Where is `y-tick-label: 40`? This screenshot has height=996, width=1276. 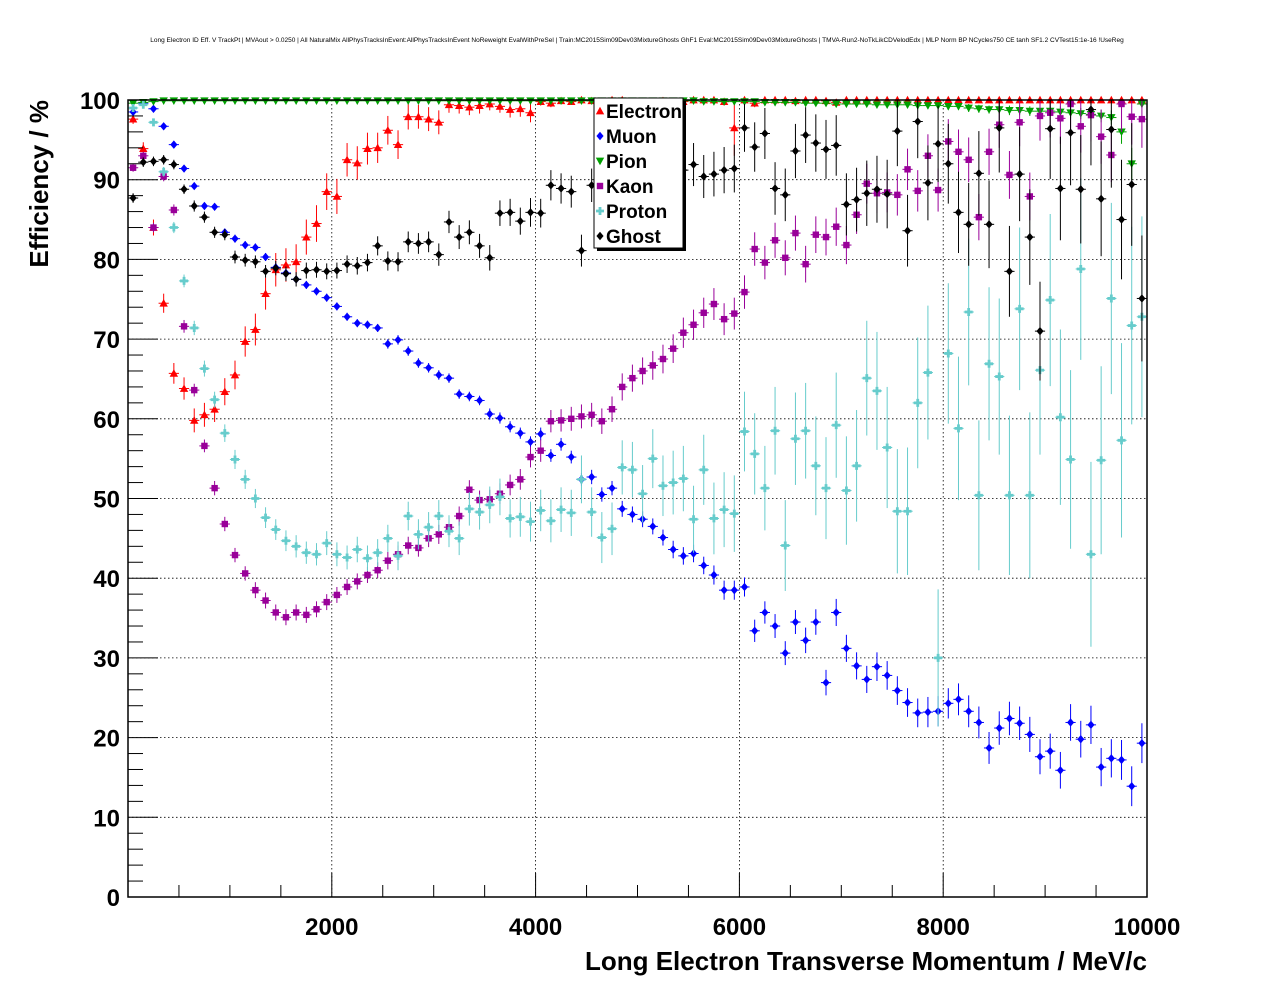
y-tick-label: 40 is located at coordinates (106, 579).